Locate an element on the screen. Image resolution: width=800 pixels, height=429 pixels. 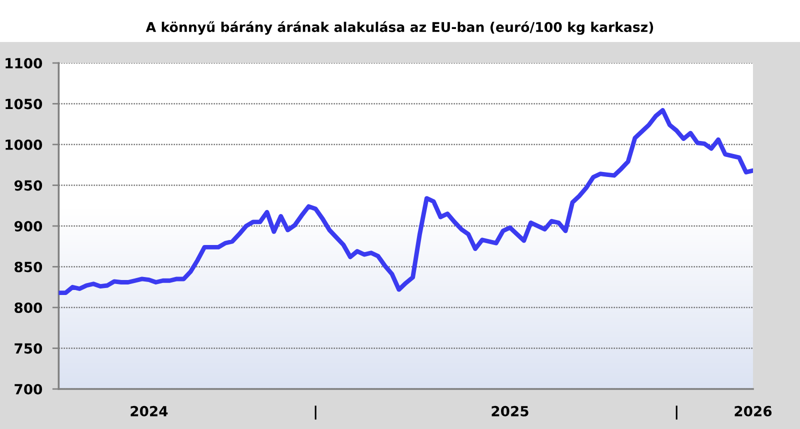
x-tick-label: 2026 is located at coordinates (753, 411).